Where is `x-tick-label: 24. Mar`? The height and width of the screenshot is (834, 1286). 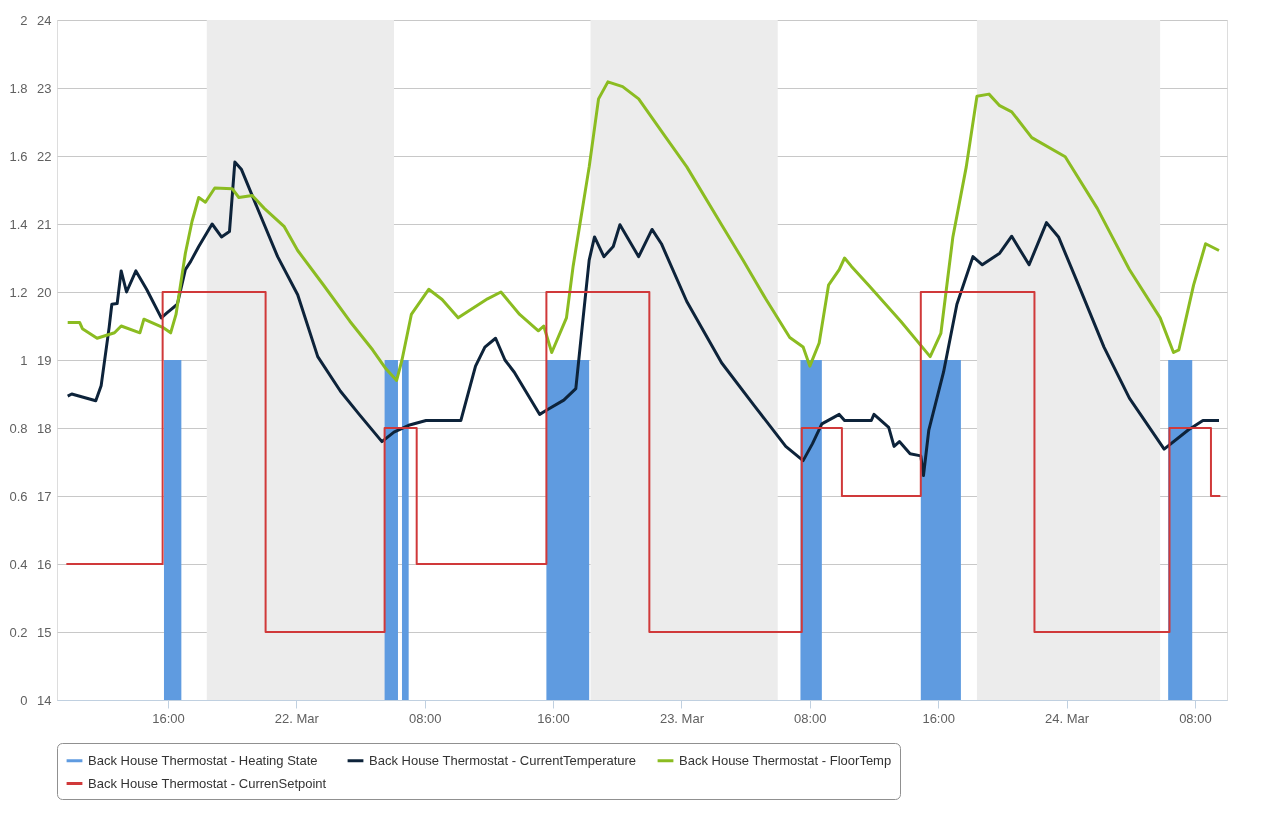 x-tick-label: 24. Mar is located at coordinates (1067, 718).